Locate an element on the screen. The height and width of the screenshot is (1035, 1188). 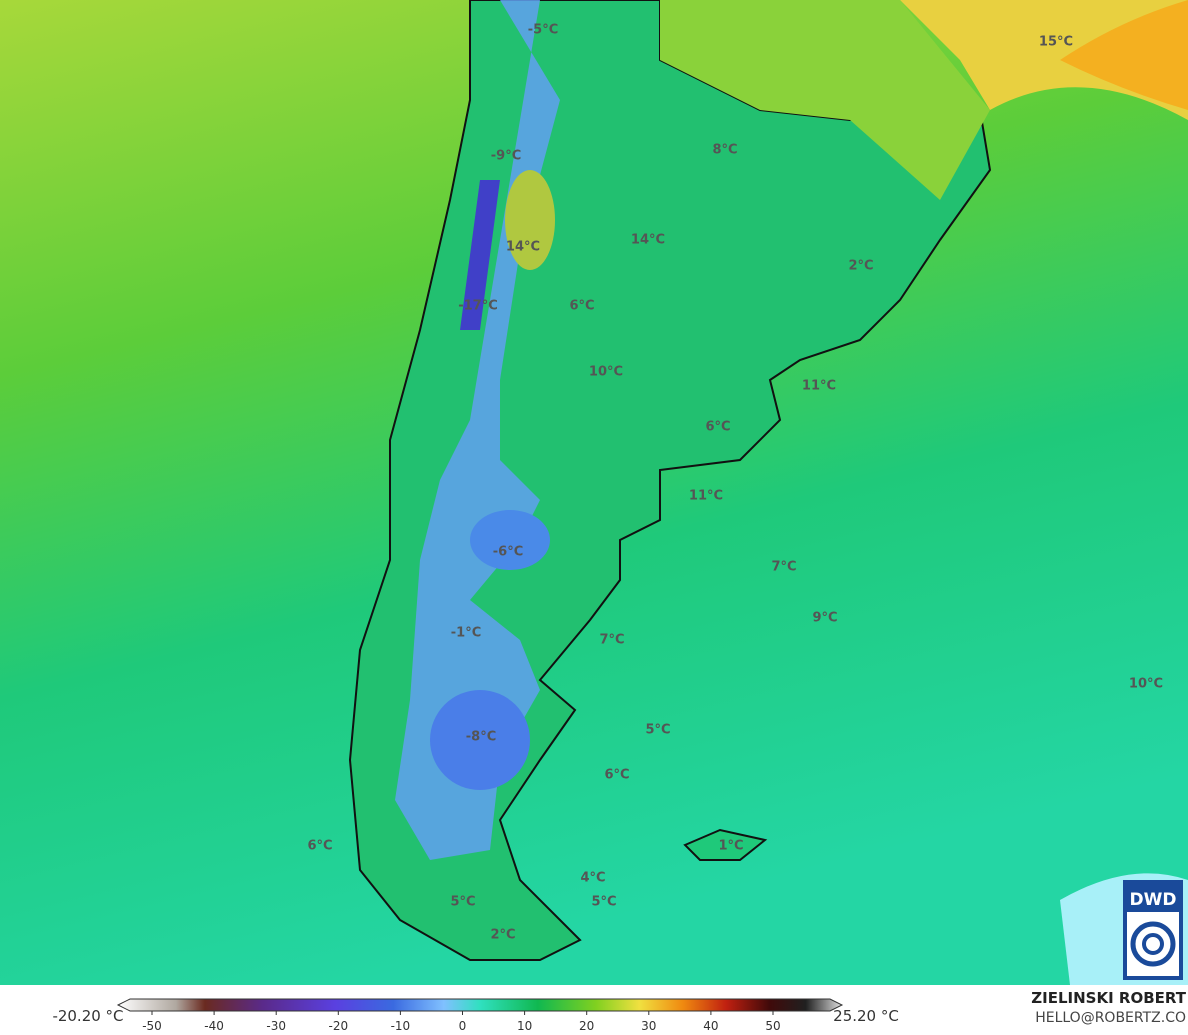
hot-region is located at coordinates (1124, 55).